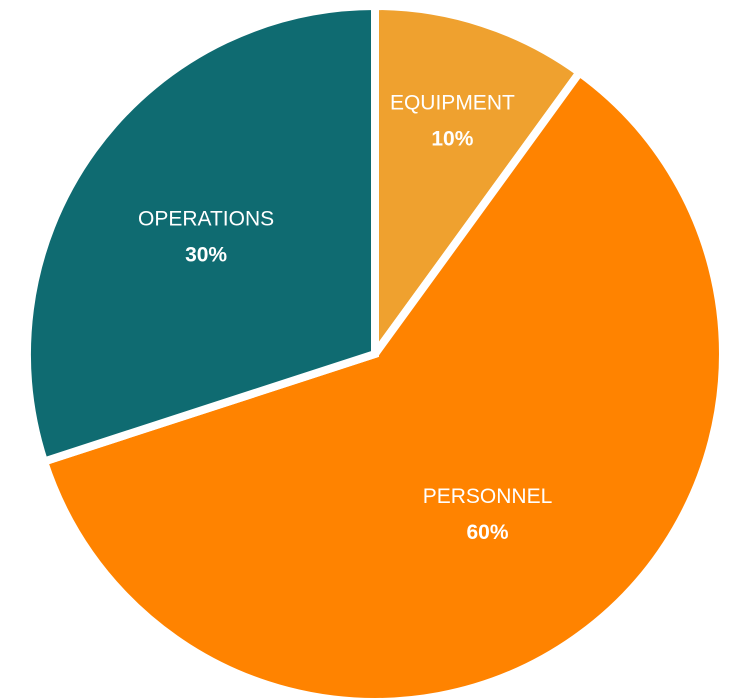  I want to click on slice-value-personnel: 60%, so click(487, 532).